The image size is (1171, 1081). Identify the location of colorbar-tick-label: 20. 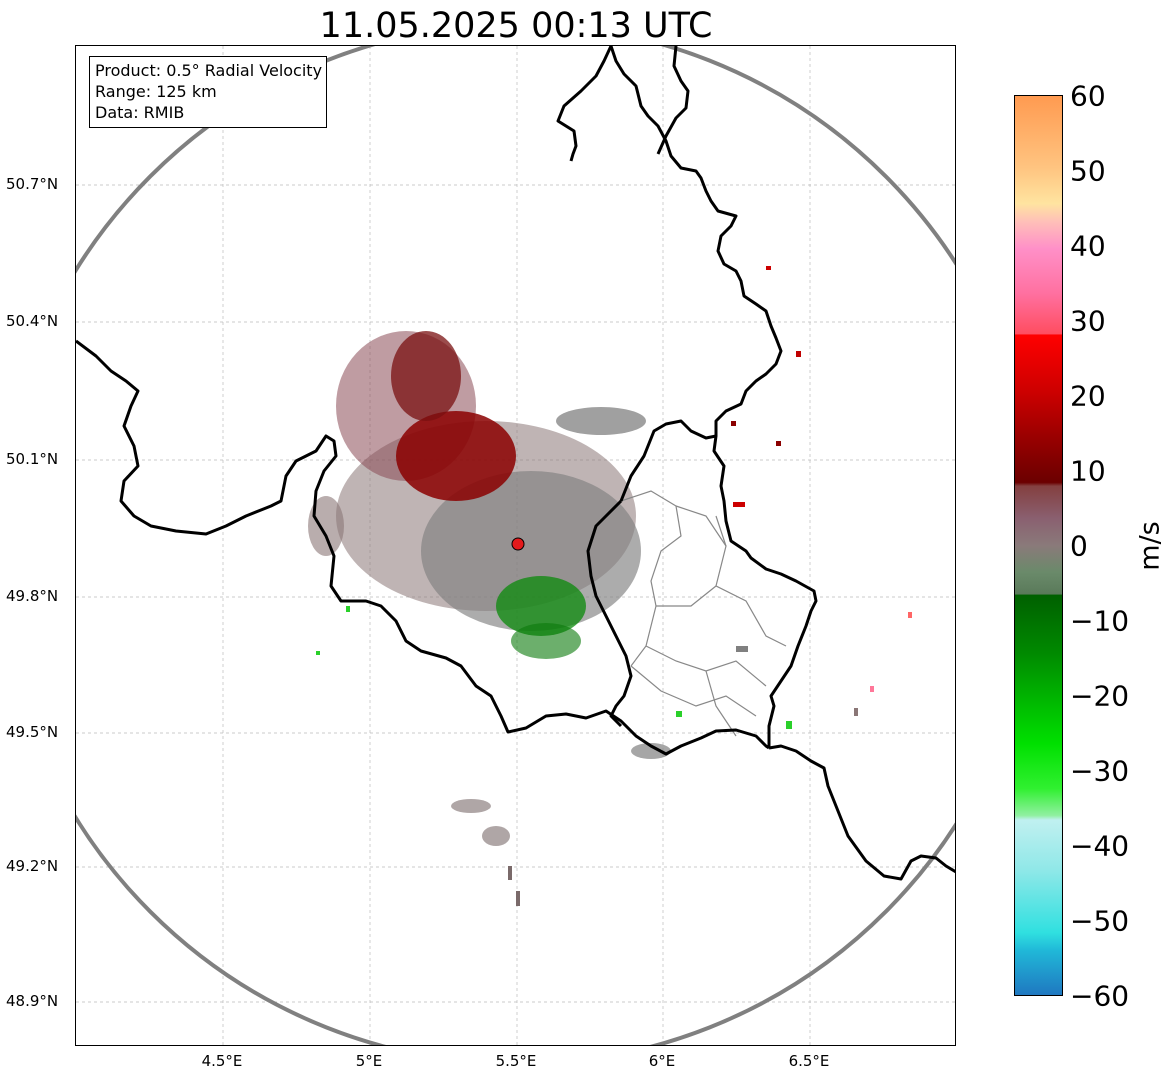
(1088, 396).